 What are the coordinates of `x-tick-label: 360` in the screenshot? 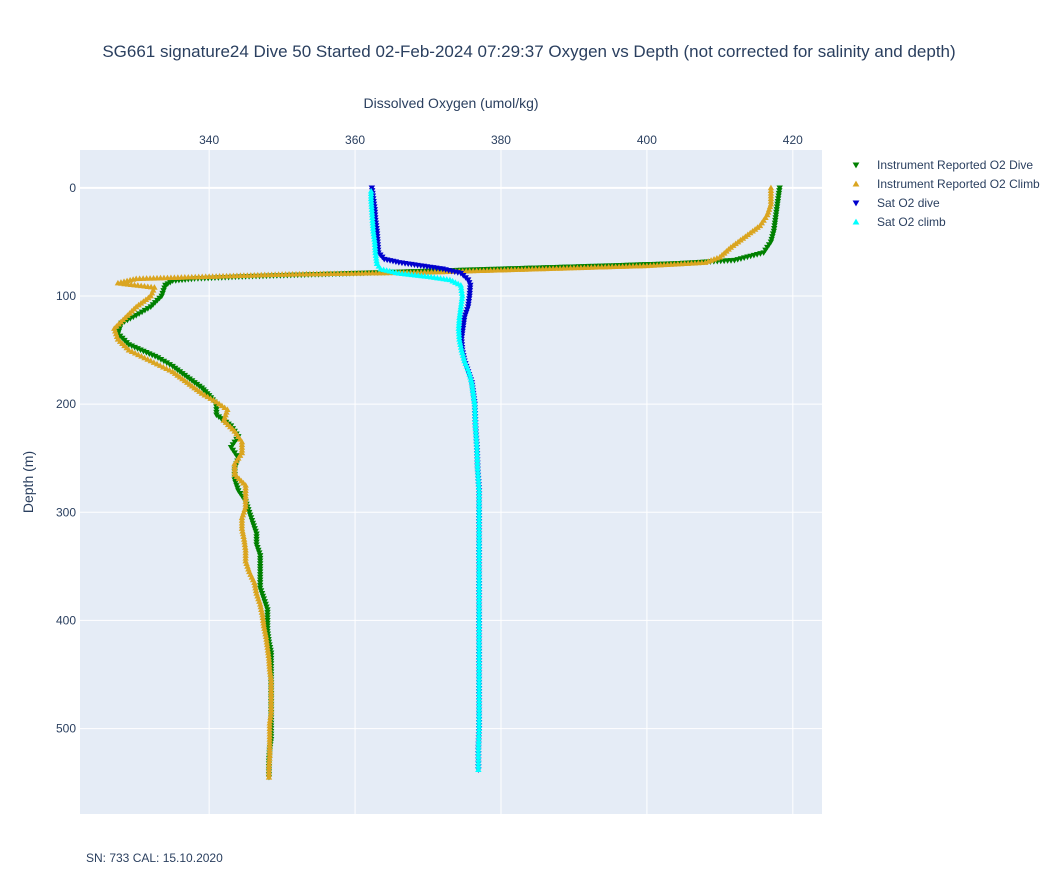 It's located at (355, 140).